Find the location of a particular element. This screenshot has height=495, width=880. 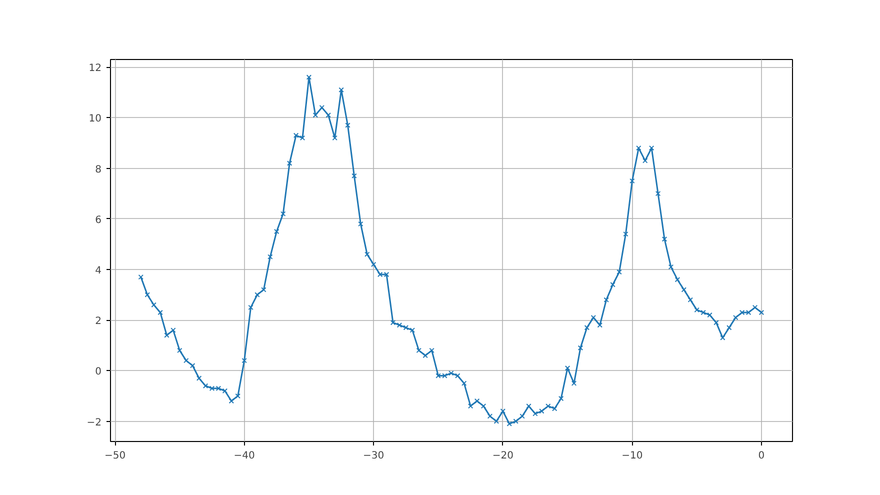

y-tick-label: 2 is located at coordinates (98, 322).